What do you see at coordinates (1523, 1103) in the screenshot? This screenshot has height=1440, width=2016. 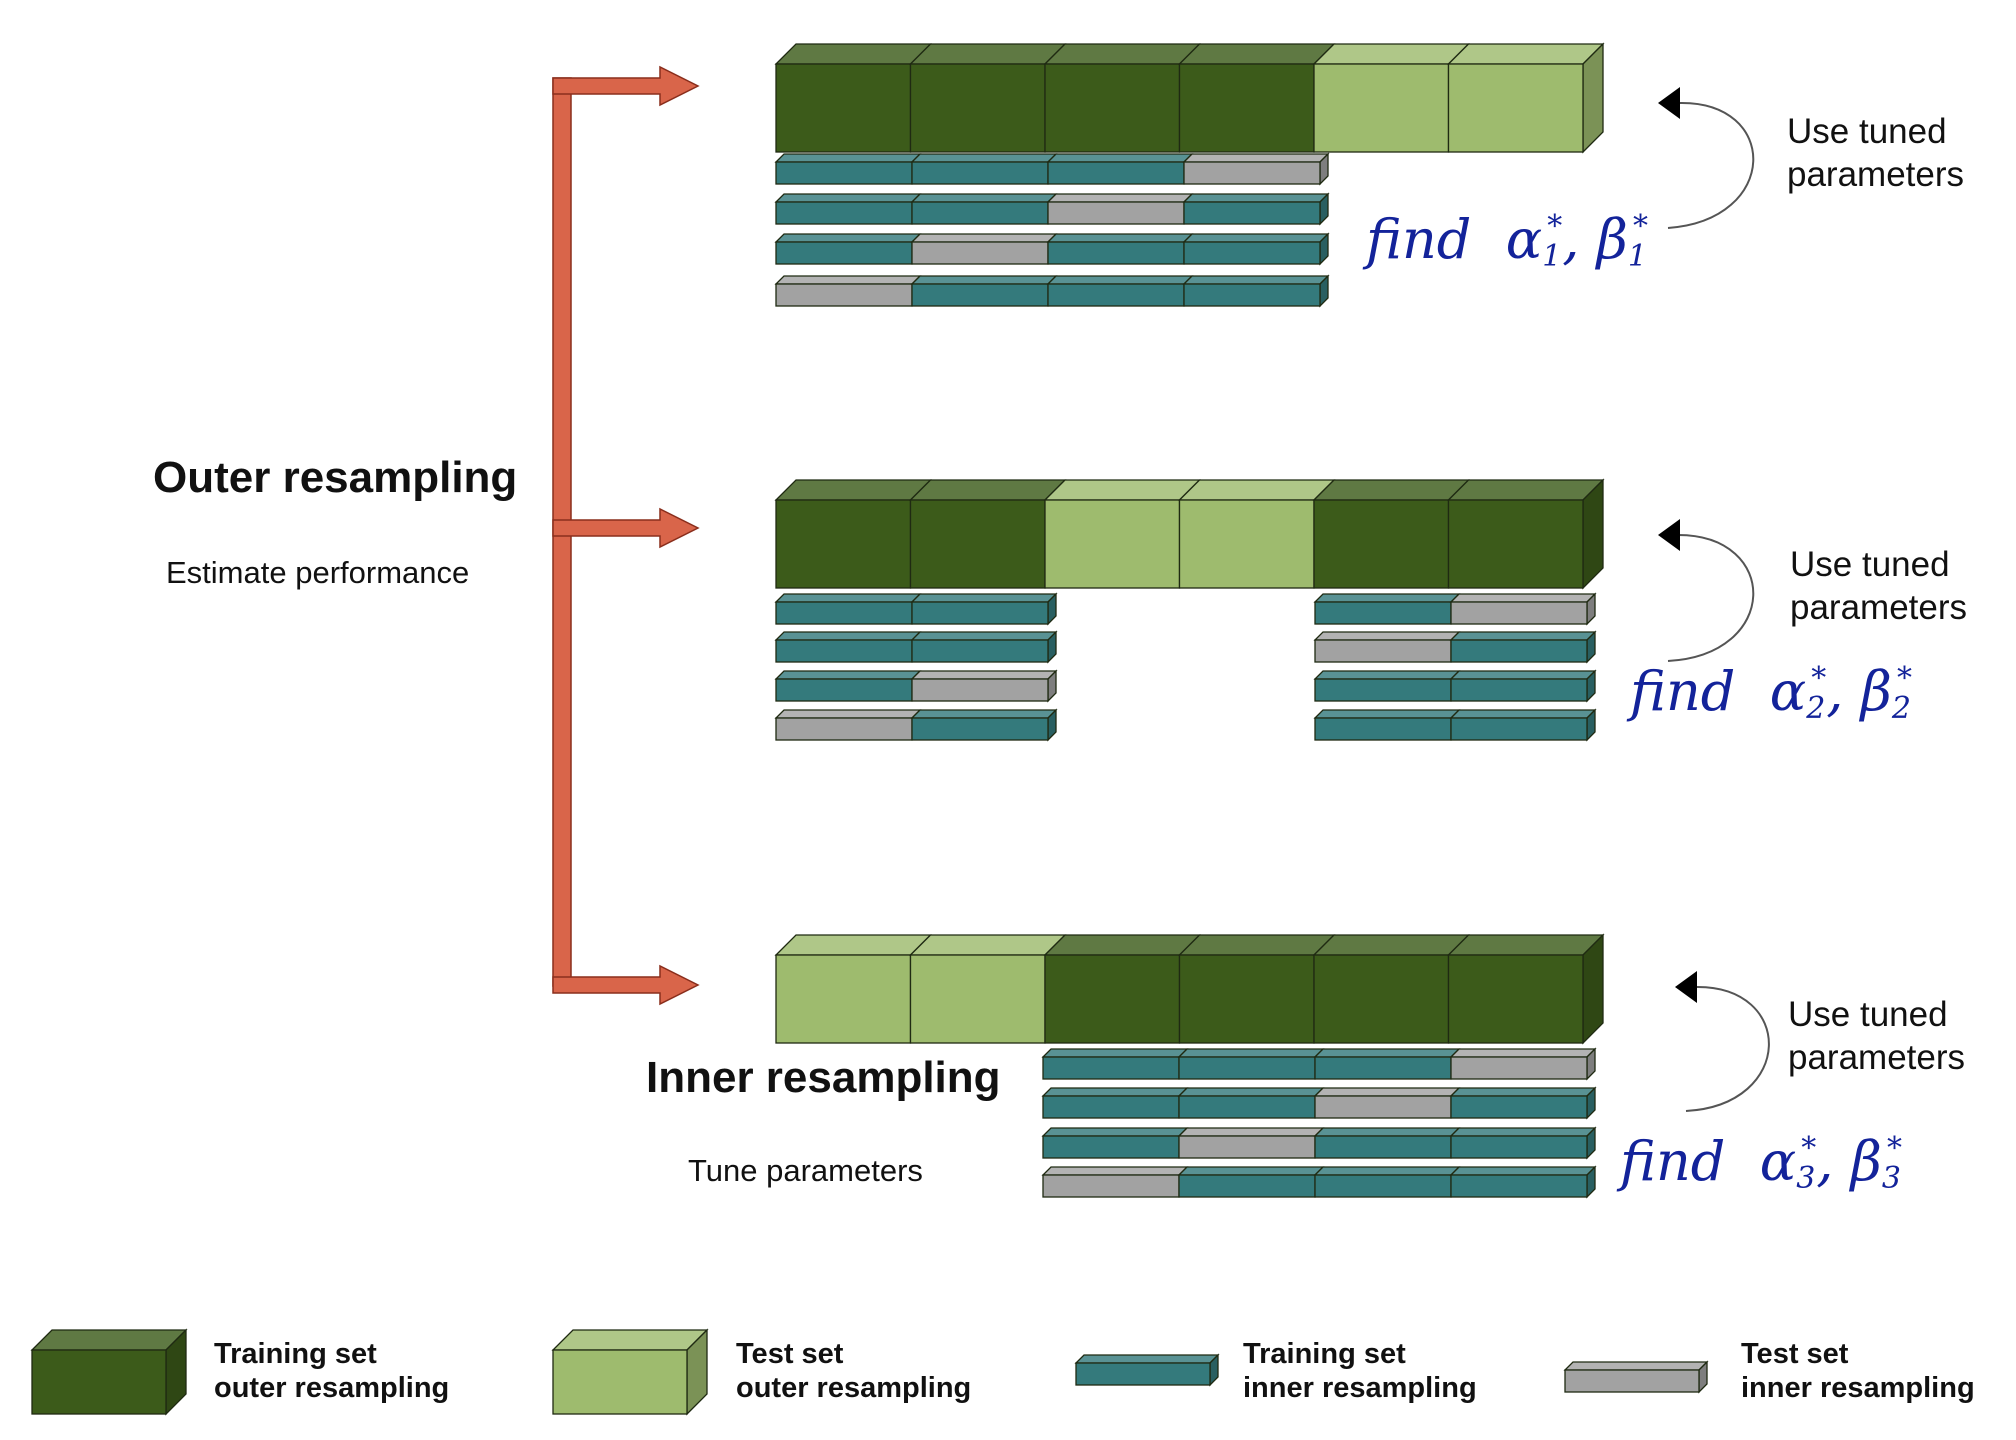 I see `fold-3-inner-group-1-row-2-segment-4-train` at bounding box center [1523, 1103].